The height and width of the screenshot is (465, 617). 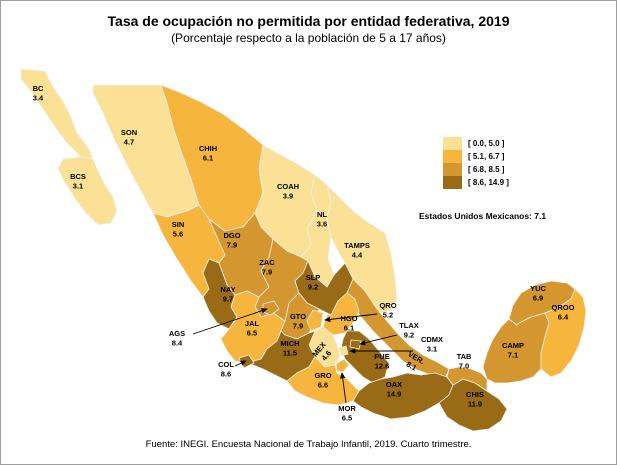 What do you see at coordinates (357, 250) in the screenshot?
I see `state-label-tamps: TAMPS 4.4` at bounding box center [357, 250].